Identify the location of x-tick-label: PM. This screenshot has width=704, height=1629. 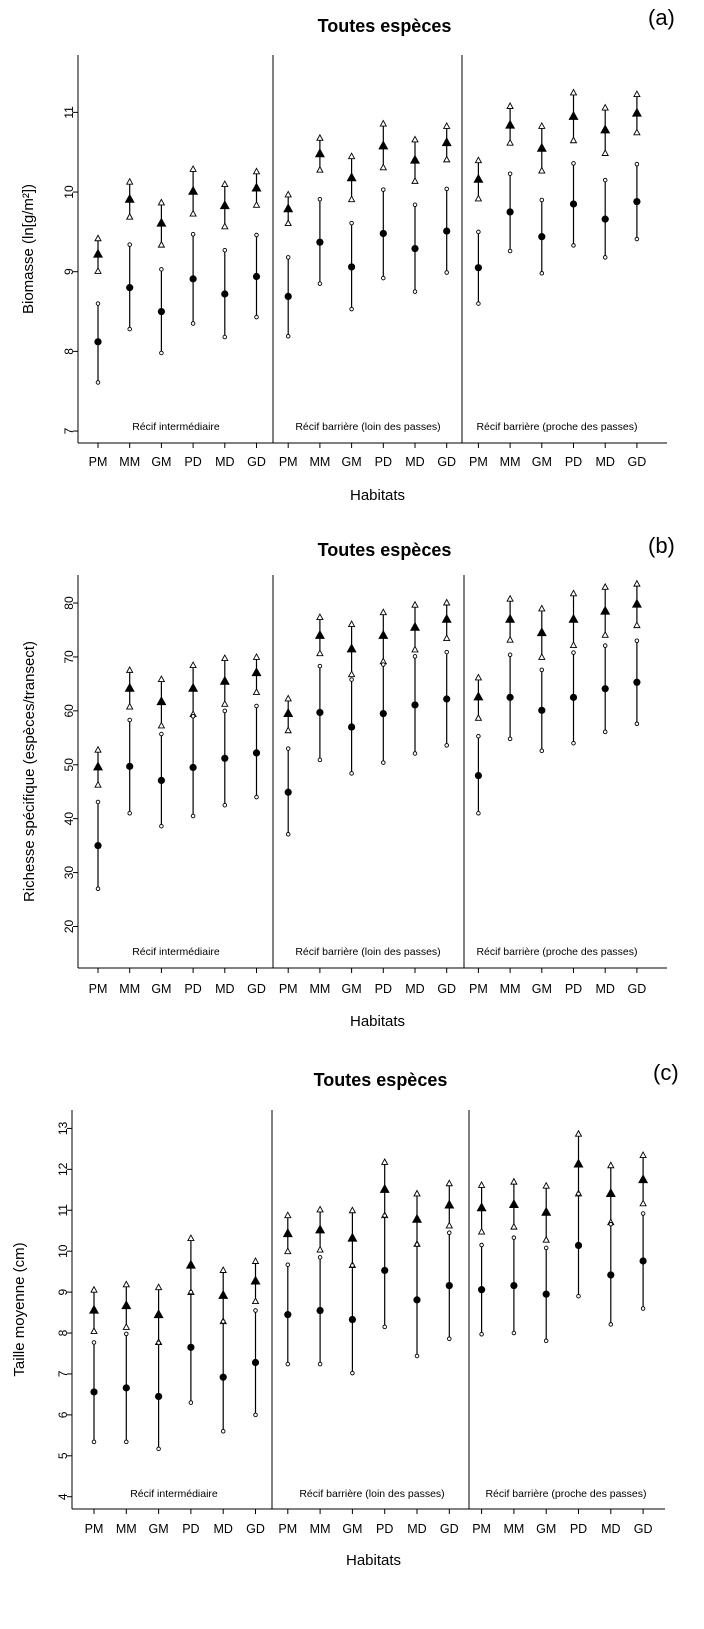
(94, 1529).